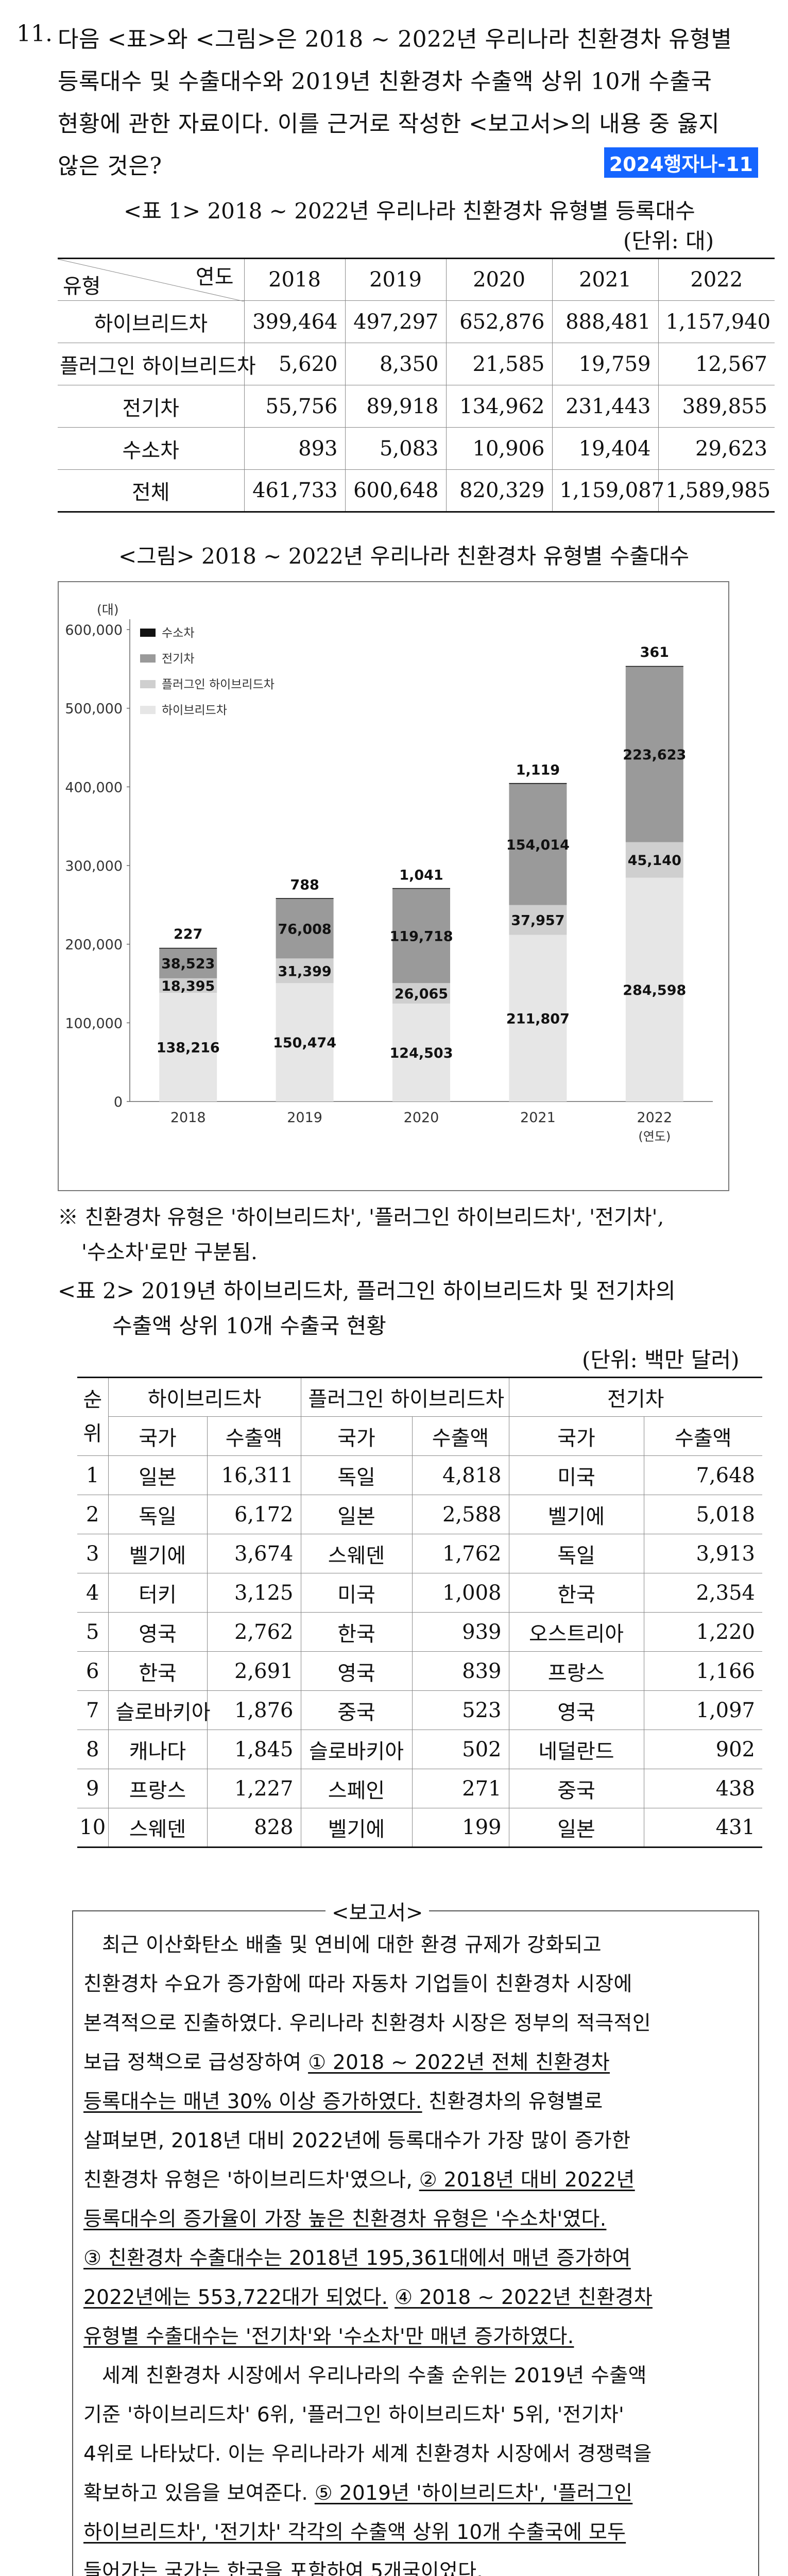 This screenshot has height=2576, width=788. What do you see at coordinates (357, 1788) in the screenshot?
I see `table2-cell-c2: 스페인` at bounding box center [357, 1788].